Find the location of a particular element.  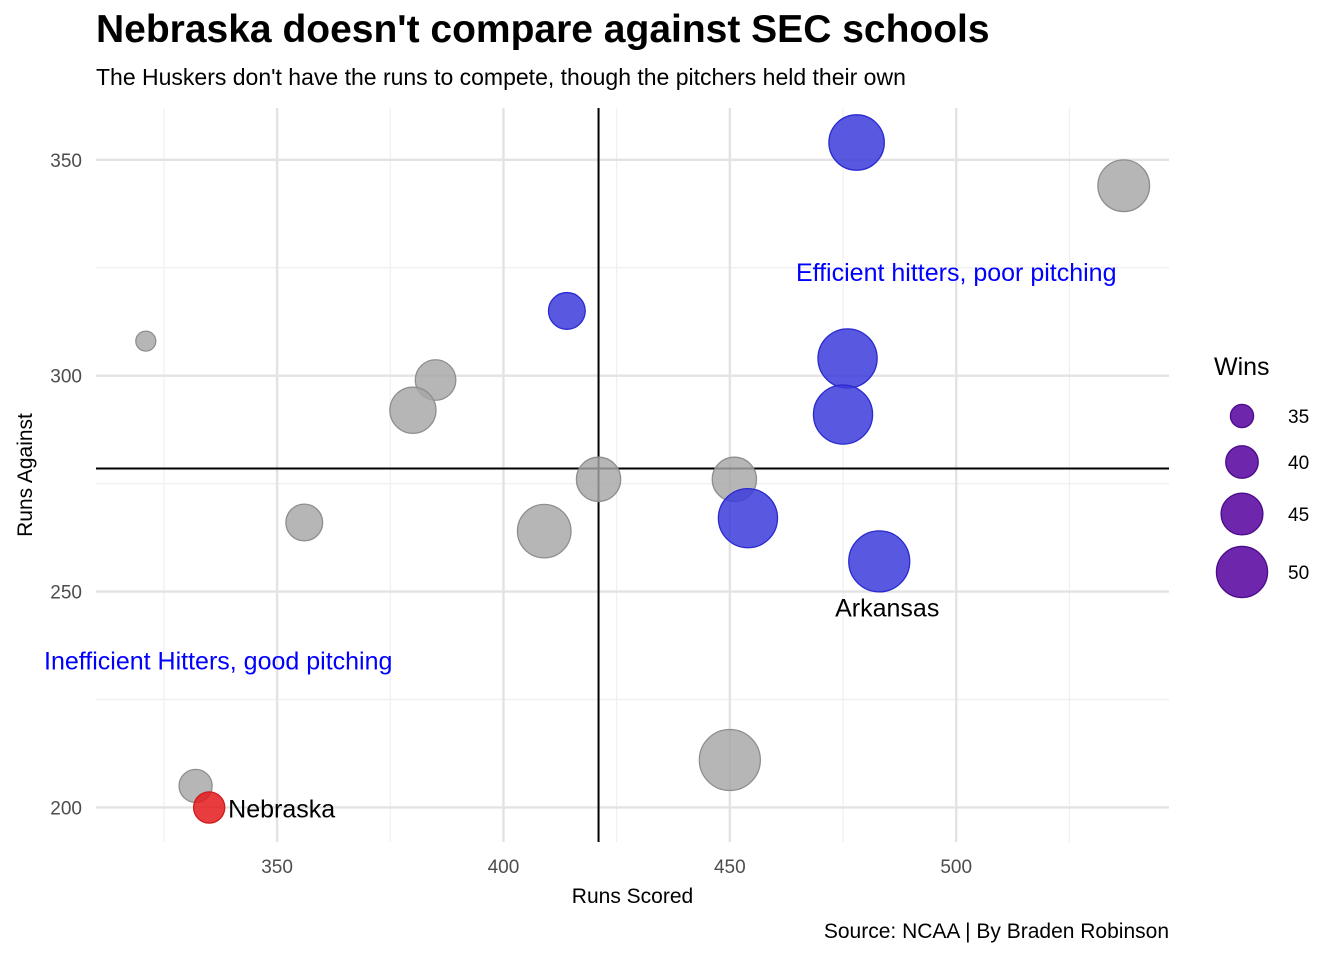

y-tick-label: 300 is located at coordinates (66, 377).